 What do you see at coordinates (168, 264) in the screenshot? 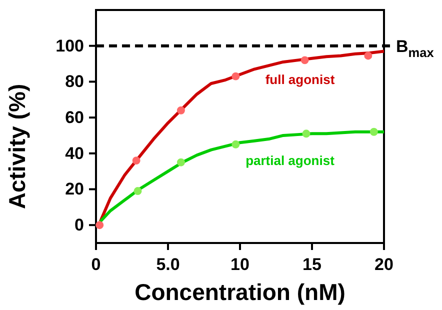
I see `x-tick-label: 5.0` at bounding box center [168, 264].